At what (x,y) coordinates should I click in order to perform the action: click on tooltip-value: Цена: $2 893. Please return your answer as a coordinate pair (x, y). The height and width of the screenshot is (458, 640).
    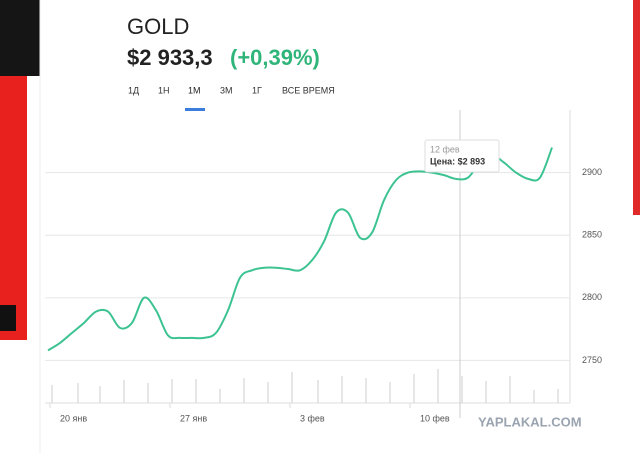
    Looking at the image, I should click on (457, 161).